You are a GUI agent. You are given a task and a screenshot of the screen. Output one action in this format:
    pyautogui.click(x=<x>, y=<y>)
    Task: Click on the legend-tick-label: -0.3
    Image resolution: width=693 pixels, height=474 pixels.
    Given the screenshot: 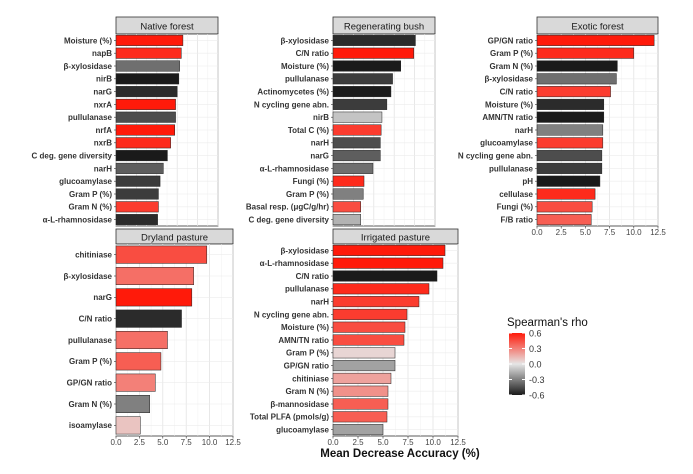 What is the action you would take?
    pyautogui.click(x=537, y=380)
    